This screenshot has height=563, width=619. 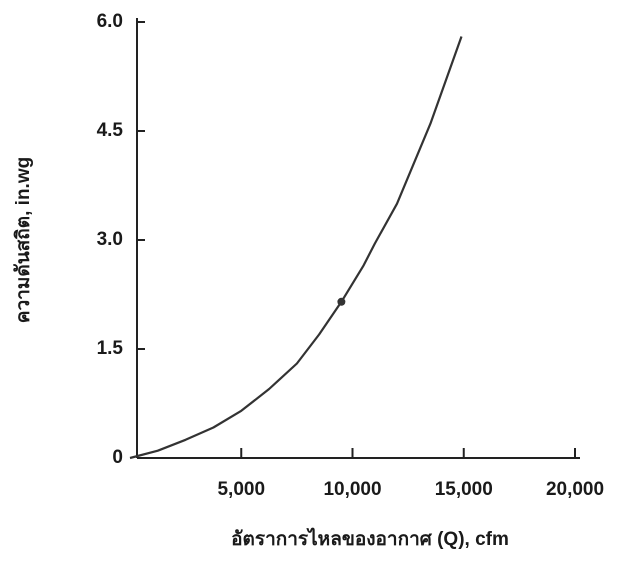 I want to click on y-axis-label: ความดันสถิต, in.wg, so click(x=23, y=240).